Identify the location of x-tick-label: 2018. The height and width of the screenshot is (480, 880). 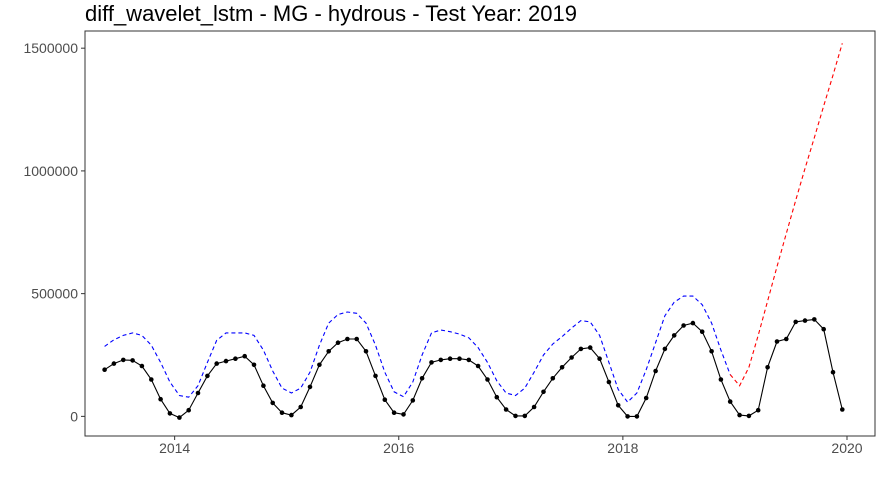
(622, 448).